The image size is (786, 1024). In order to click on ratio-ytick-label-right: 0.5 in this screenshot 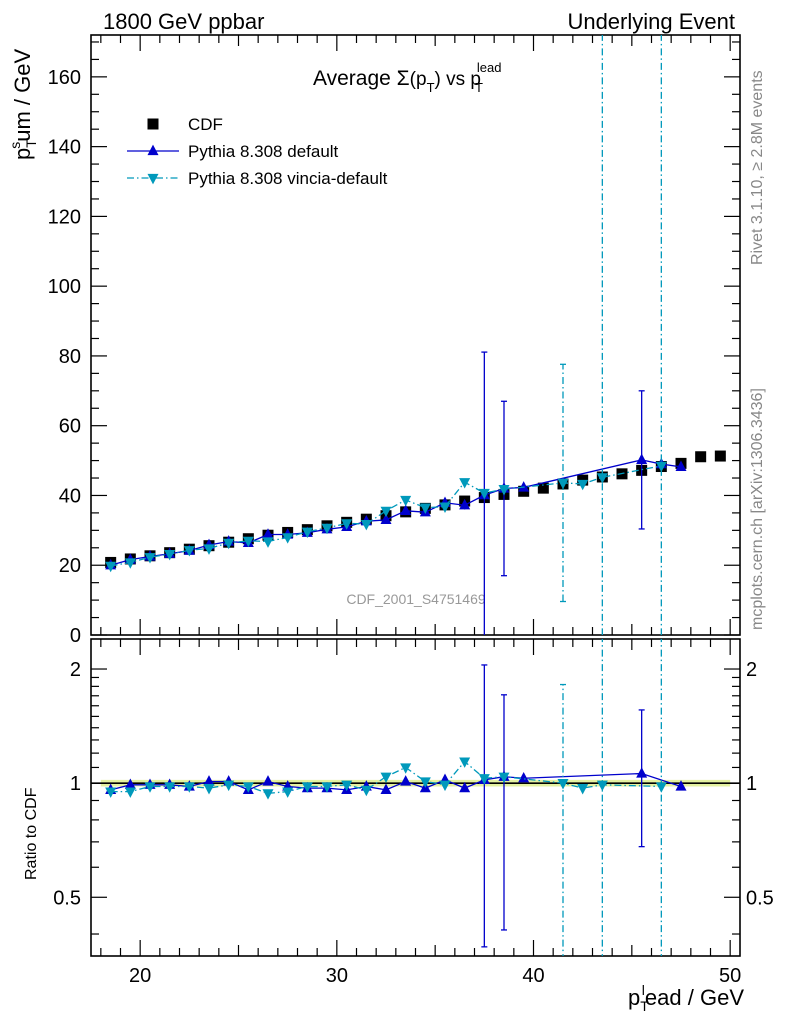, I will do `click(760, 898)`.